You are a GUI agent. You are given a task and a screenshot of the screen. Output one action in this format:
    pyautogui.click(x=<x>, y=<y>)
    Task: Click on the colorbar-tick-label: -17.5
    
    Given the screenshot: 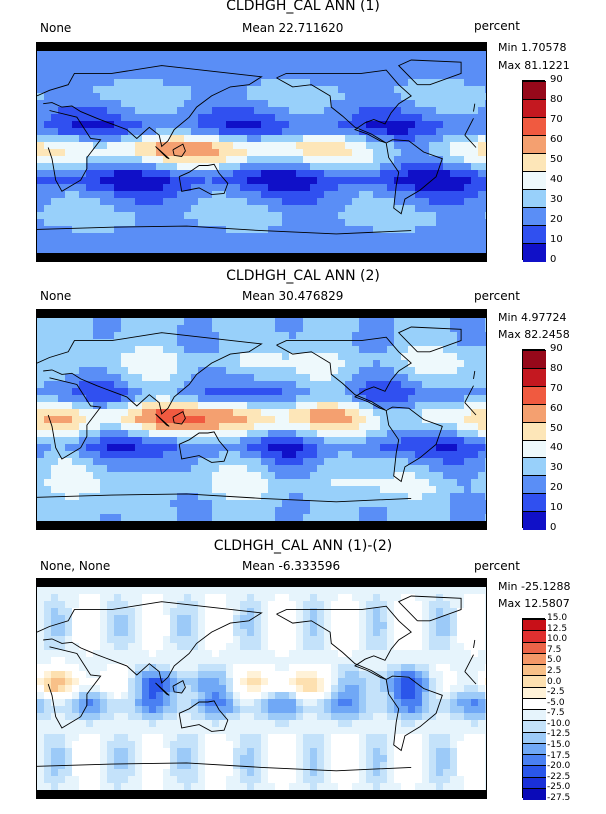 What is the action you would take?
    pyautogui.click(x=559, y=755)
    